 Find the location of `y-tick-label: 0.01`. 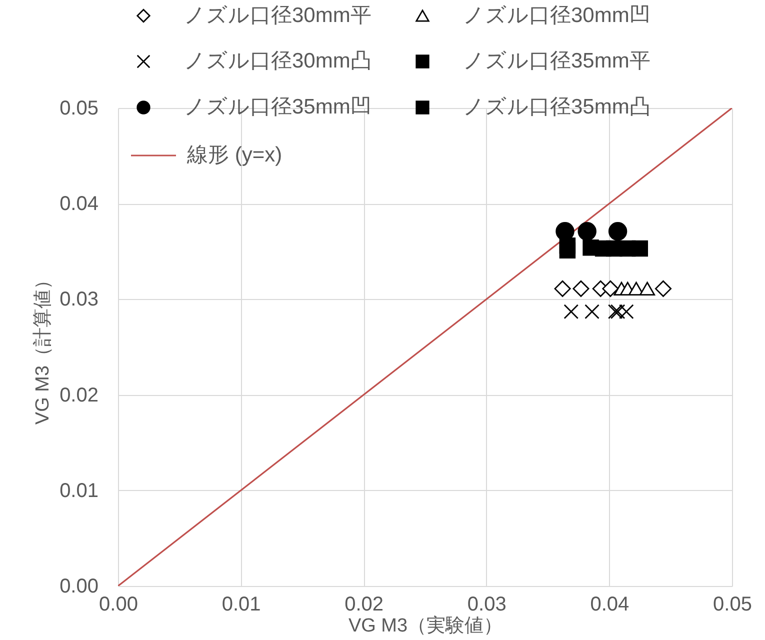

y-tick-label: 0.01 is located at coordinates (79, 491).